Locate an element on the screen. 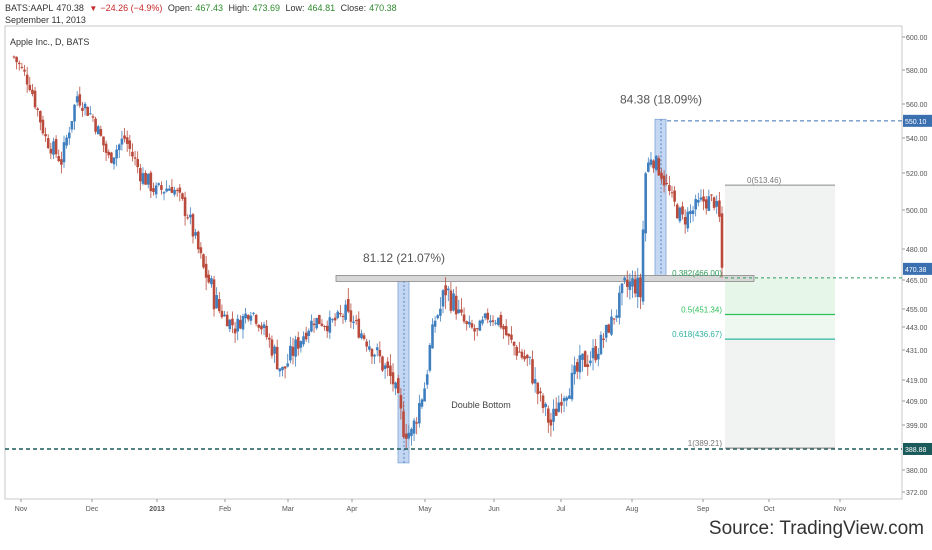  x-tick-label: Dec is located at coordinates (92, 509).